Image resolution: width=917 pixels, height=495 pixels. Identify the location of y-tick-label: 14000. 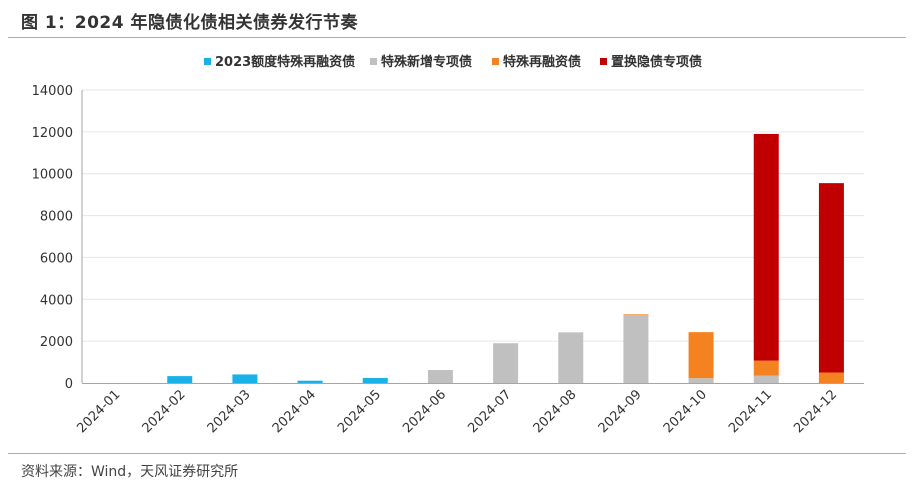
(52, 91).